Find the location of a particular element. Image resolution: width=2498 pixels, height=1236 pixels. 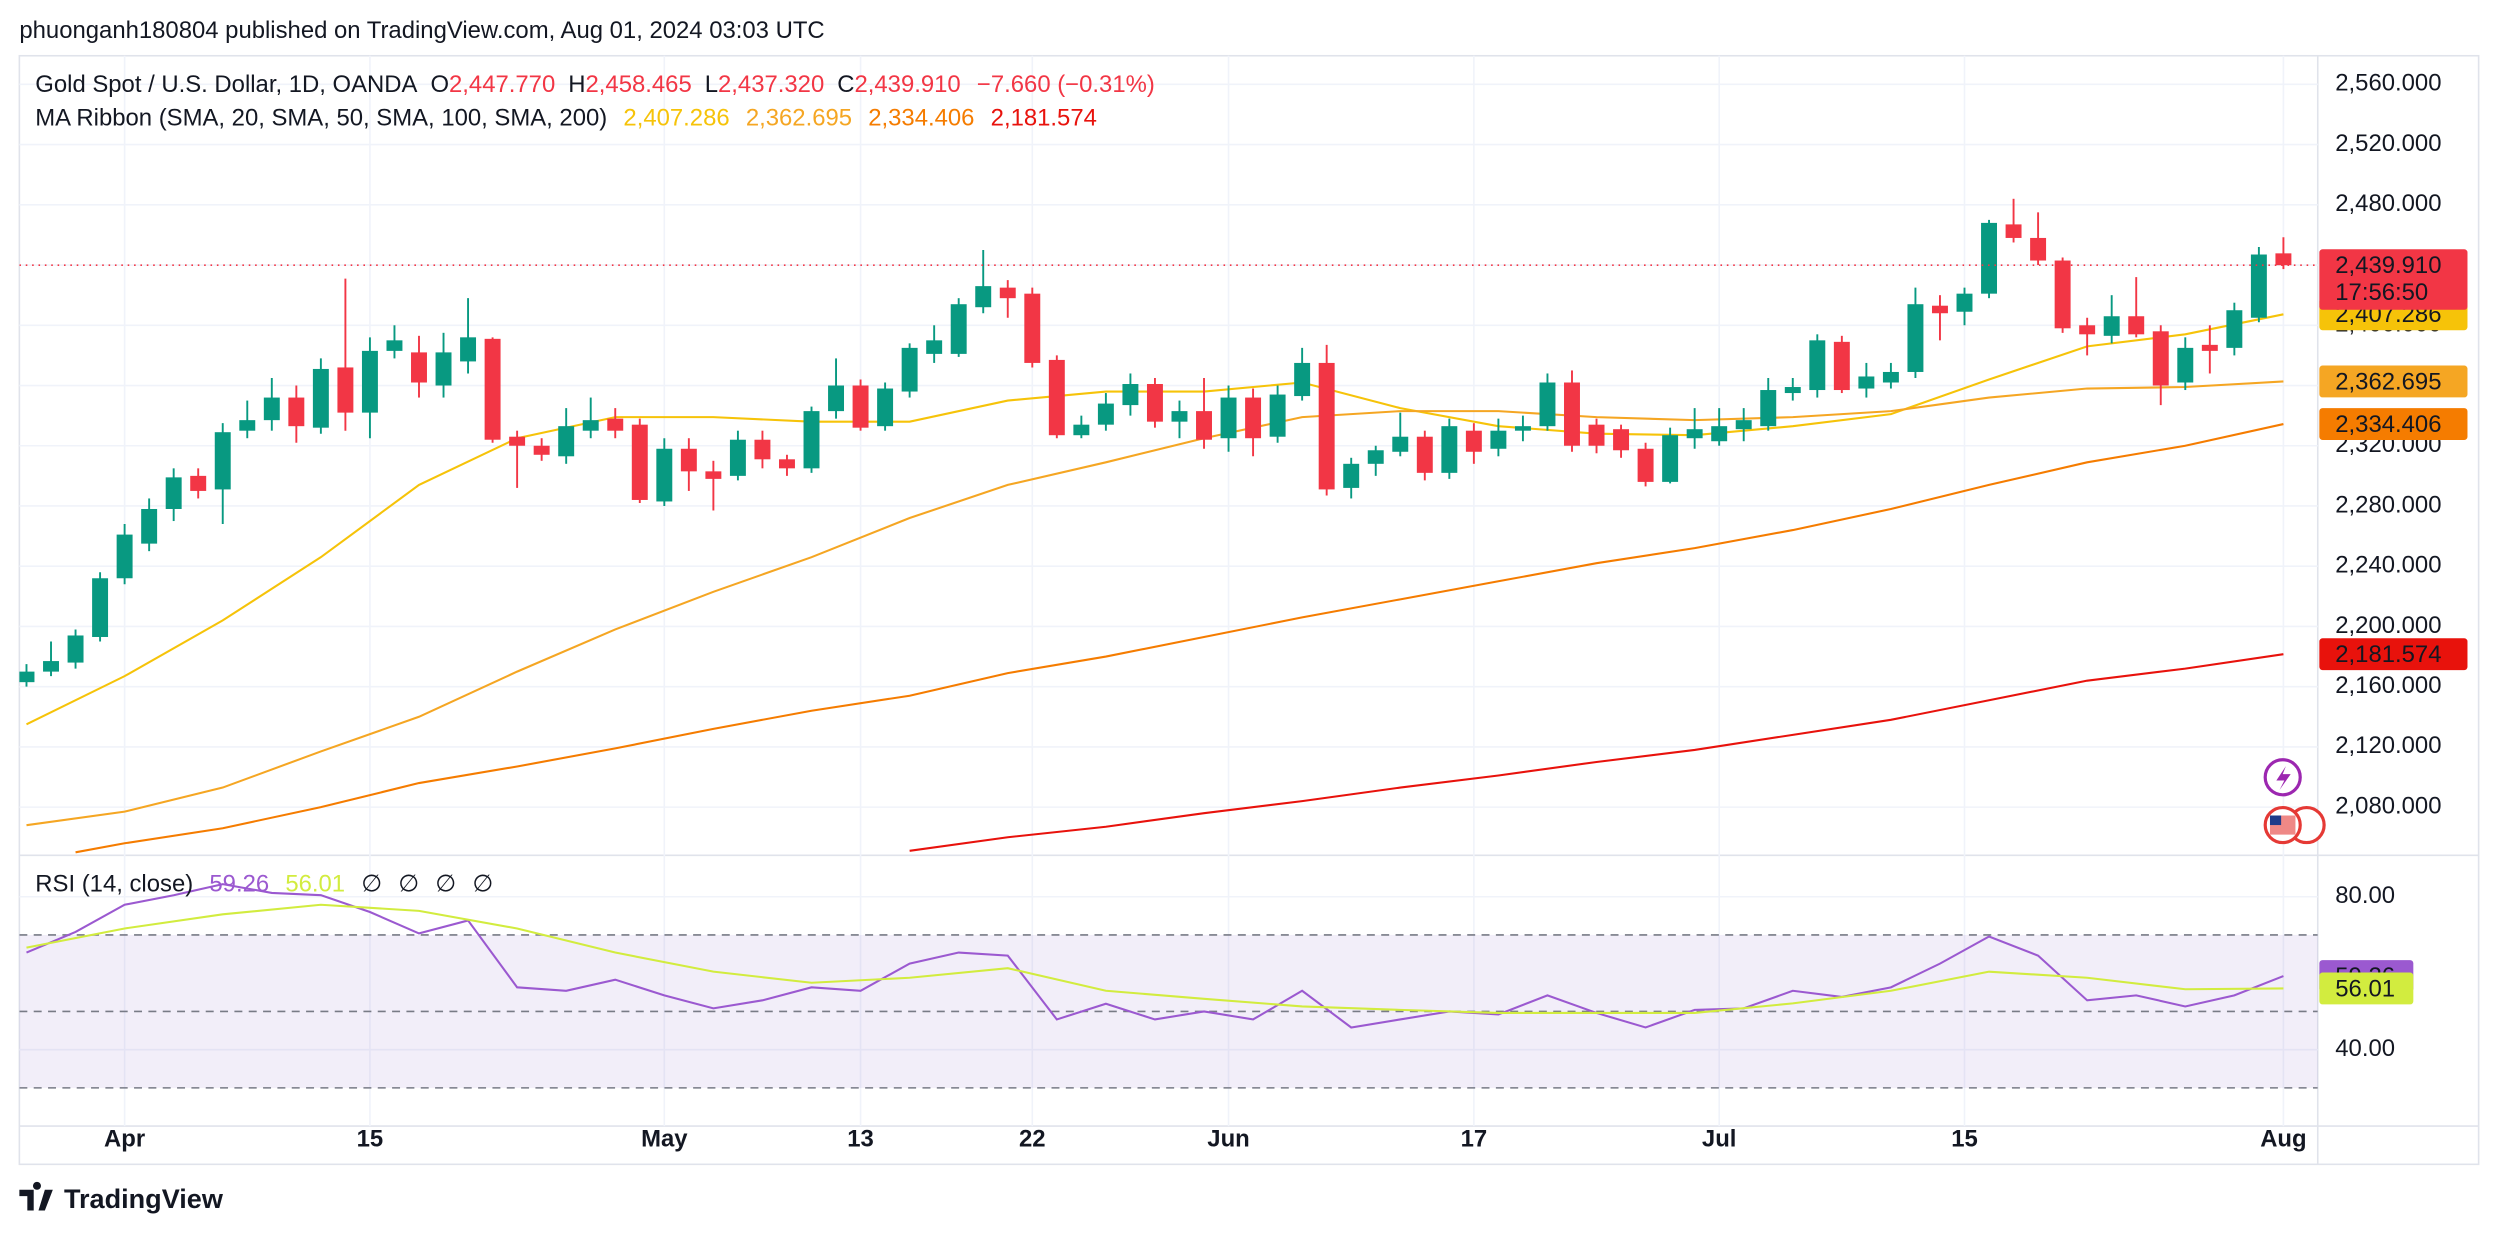

event-icons is located at coordinates (2294, 801).